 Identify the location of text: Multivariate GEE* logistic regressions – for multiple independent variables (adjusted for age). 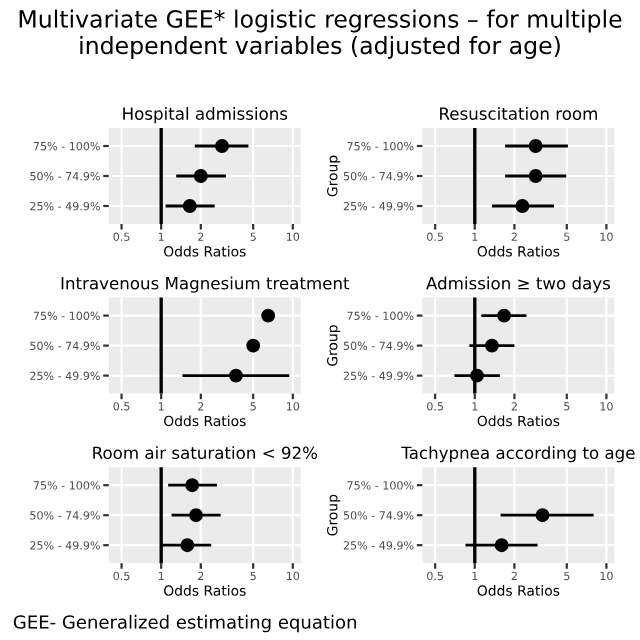
(320, 34).